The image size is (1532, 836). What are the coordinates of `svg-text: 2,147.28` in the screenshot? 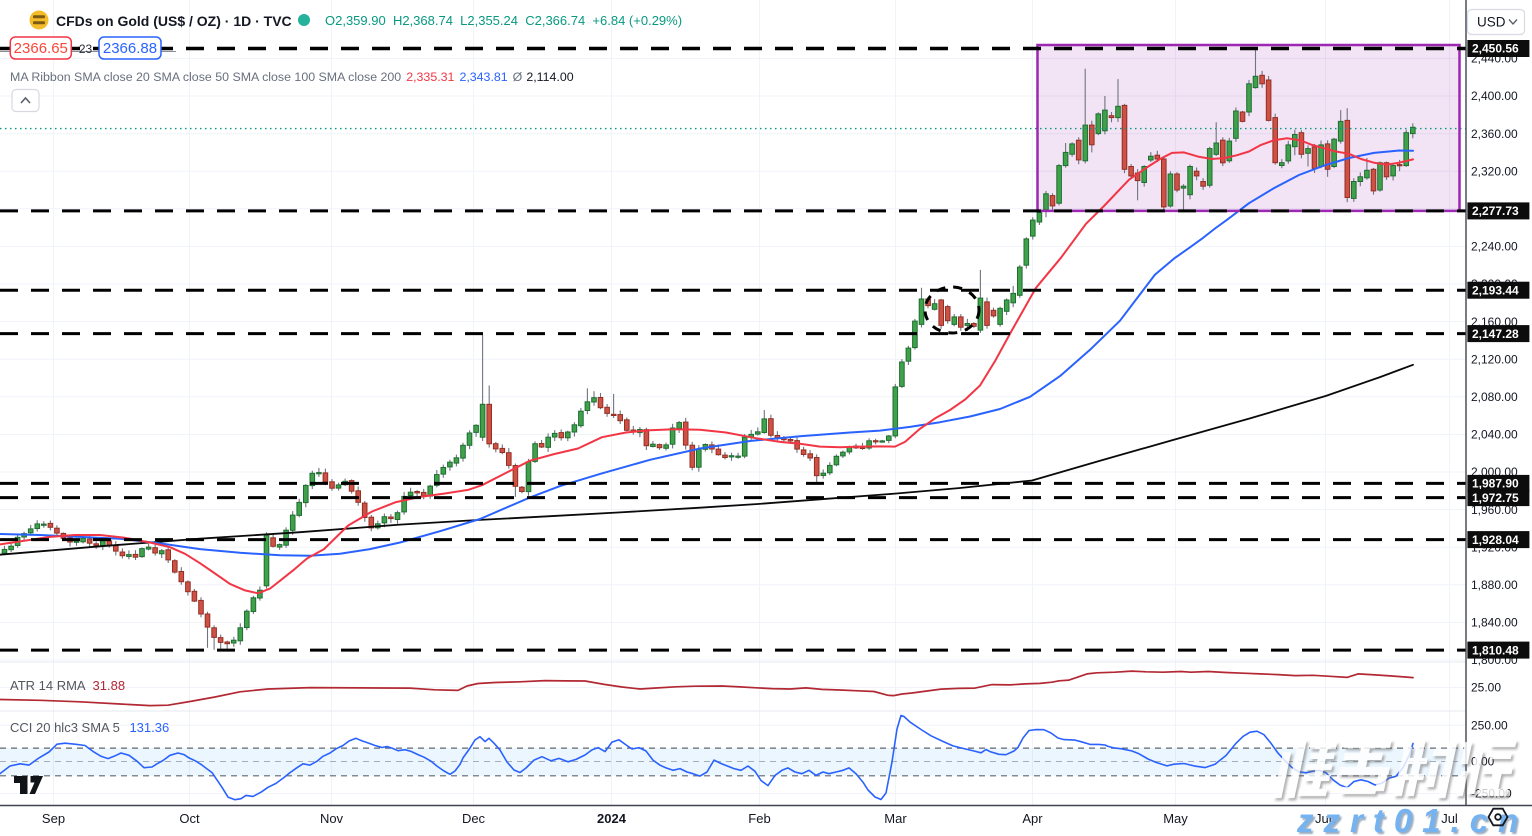 It's located at (1495, 334).